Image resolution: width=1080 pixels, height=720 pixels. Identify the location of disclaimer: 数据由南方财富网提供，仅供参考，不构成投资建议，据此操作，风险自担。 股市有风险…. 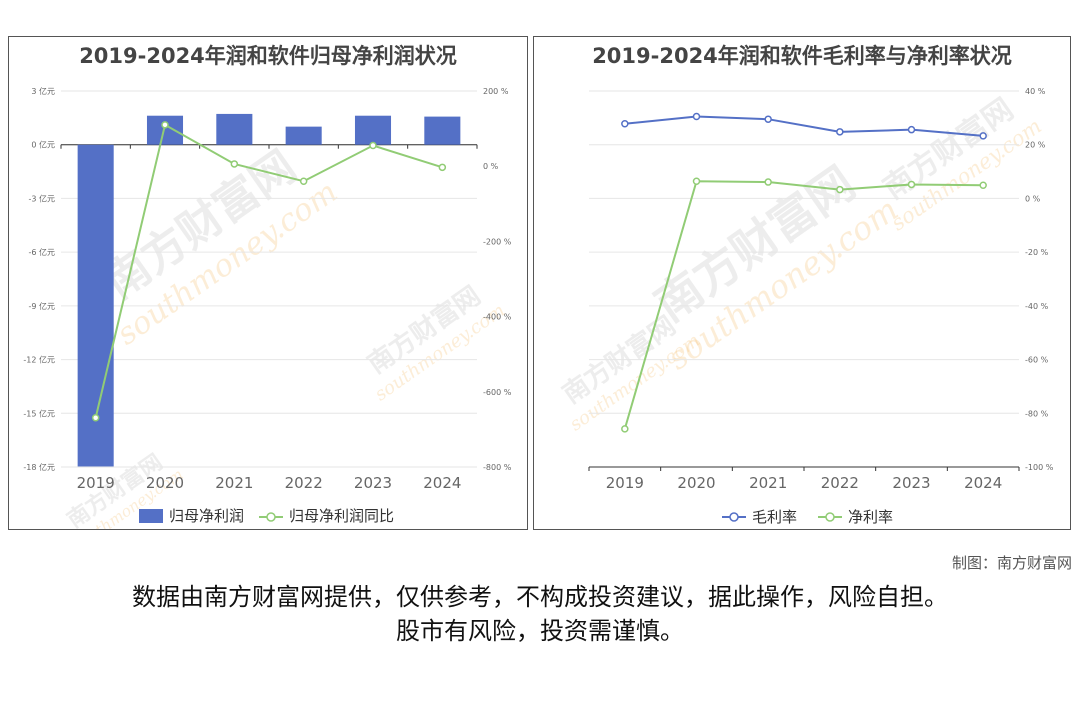
(540, 614).